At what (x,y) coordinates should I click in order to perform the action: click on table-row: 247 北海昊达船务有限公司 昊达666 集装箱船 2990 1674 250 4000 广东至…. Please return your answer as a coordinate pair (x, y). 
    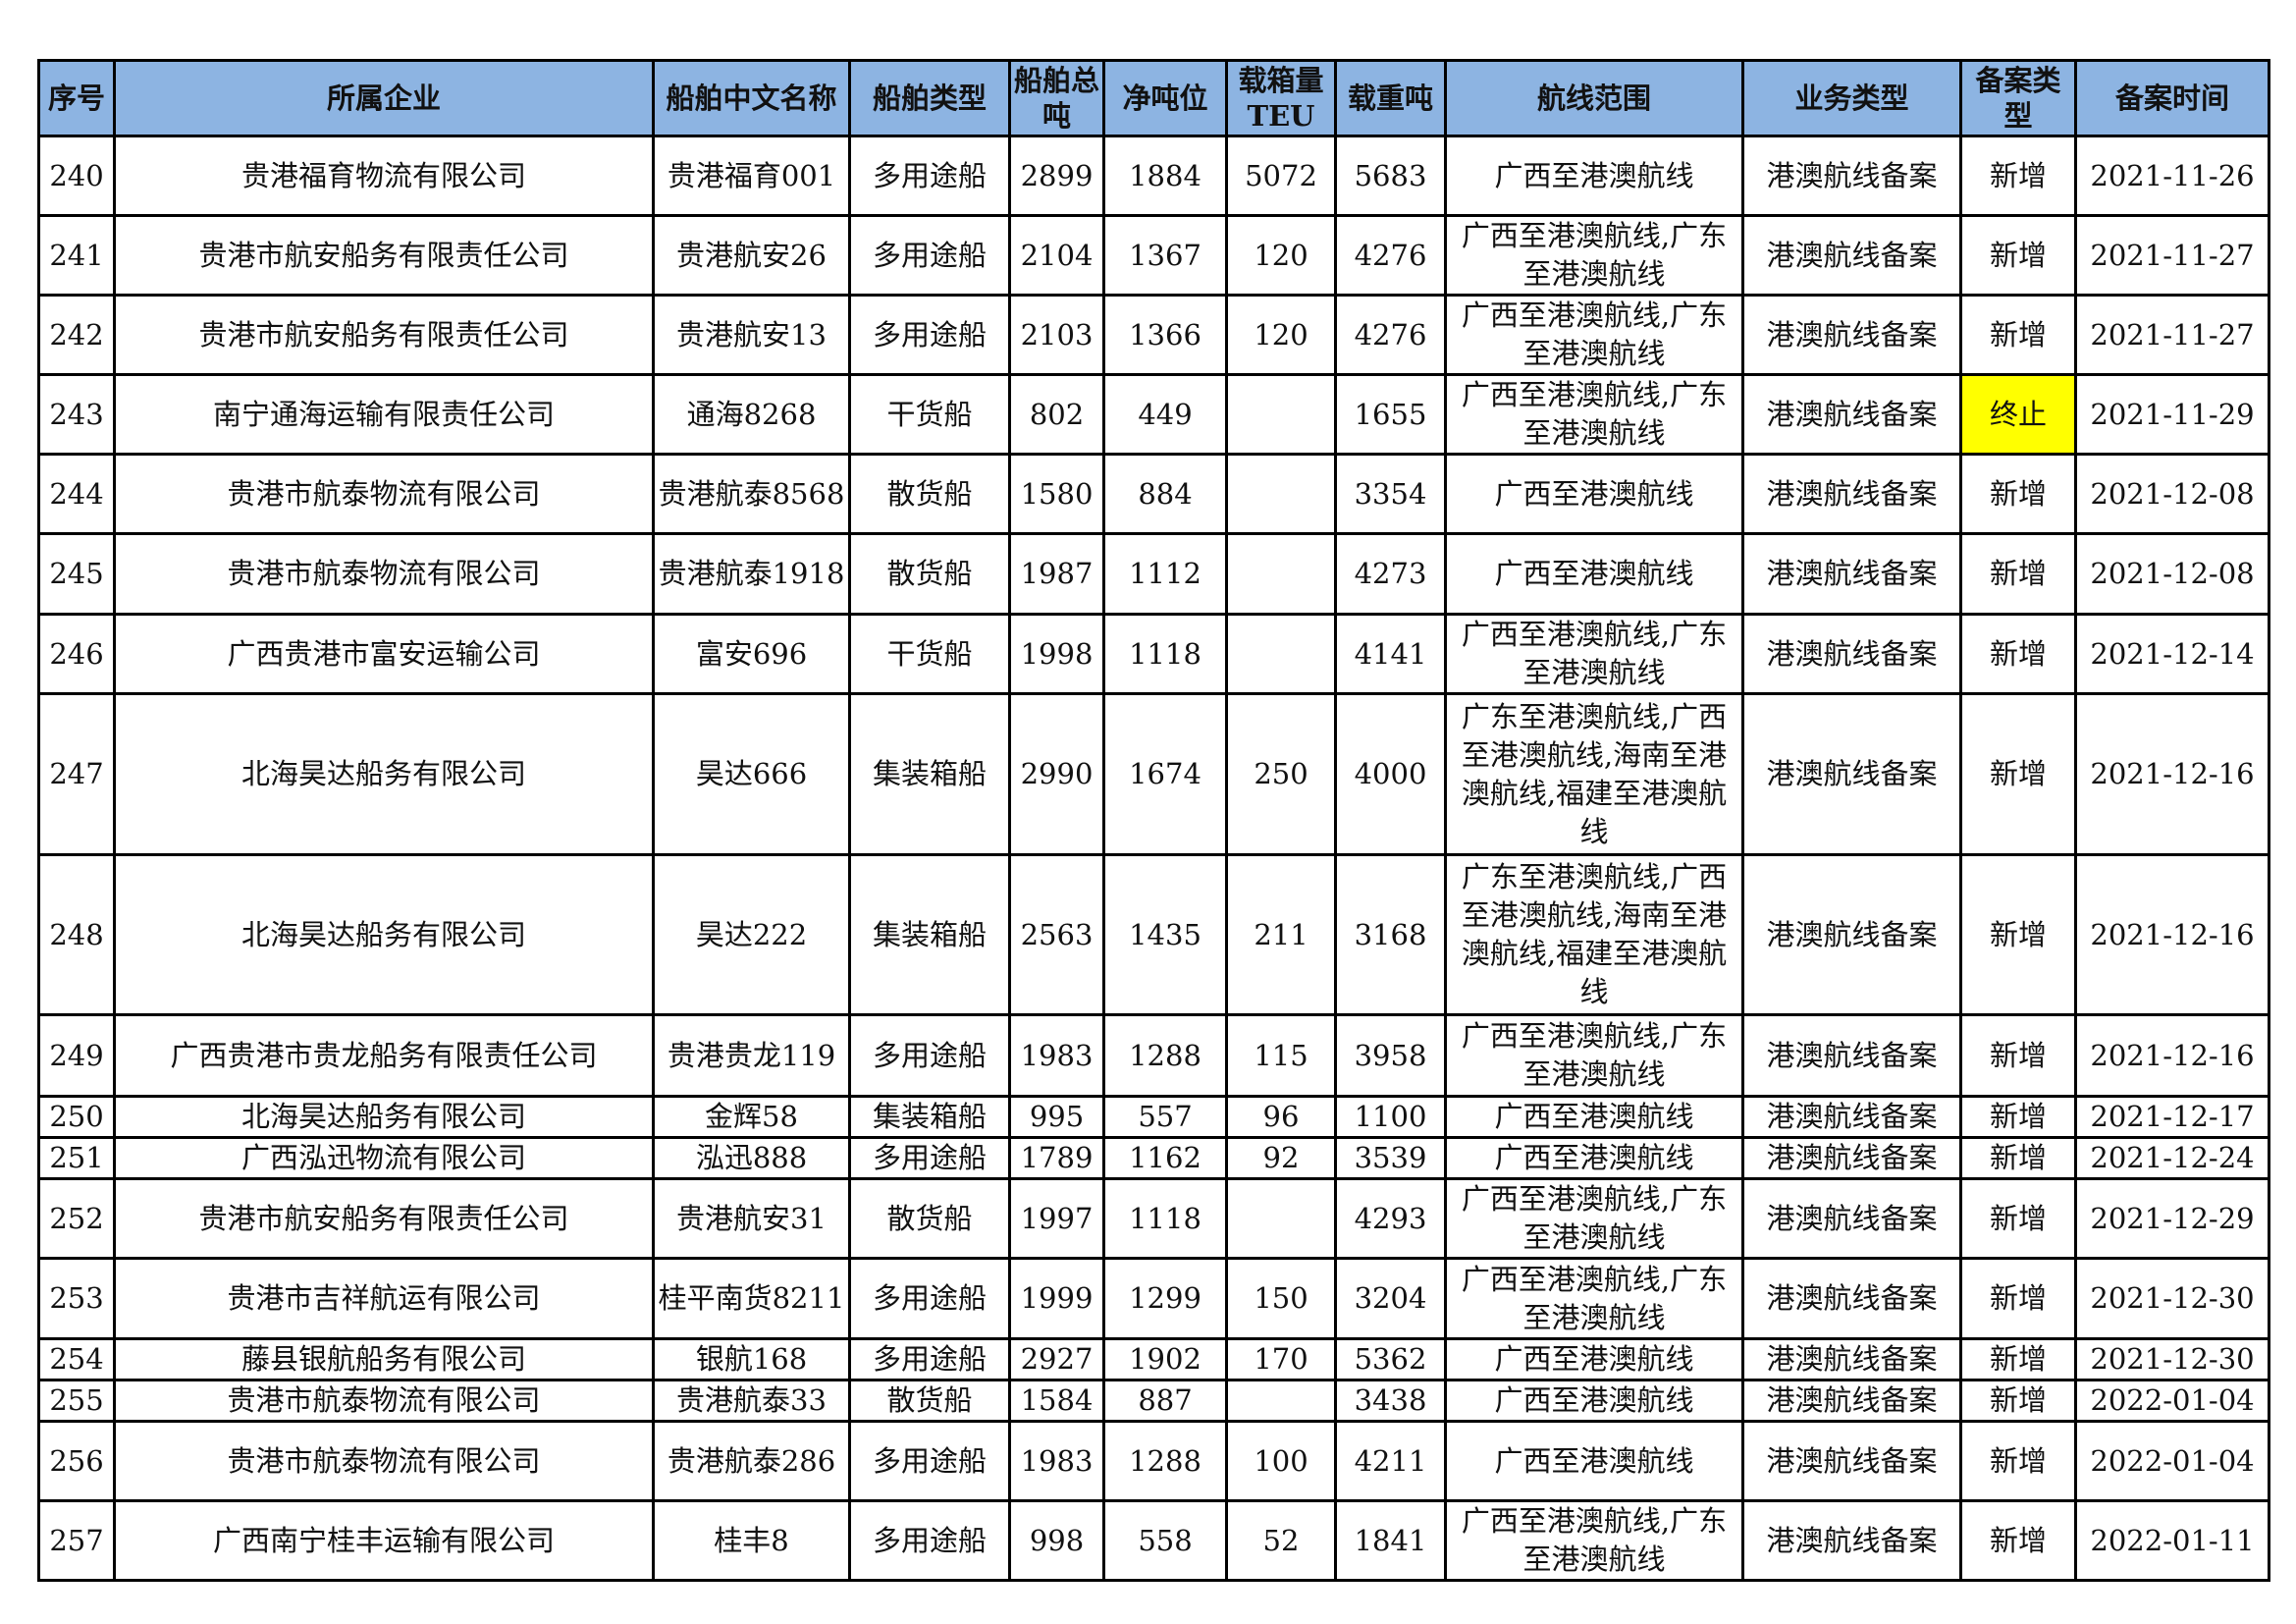
    Looking at the image, I should click on (1153, 774).